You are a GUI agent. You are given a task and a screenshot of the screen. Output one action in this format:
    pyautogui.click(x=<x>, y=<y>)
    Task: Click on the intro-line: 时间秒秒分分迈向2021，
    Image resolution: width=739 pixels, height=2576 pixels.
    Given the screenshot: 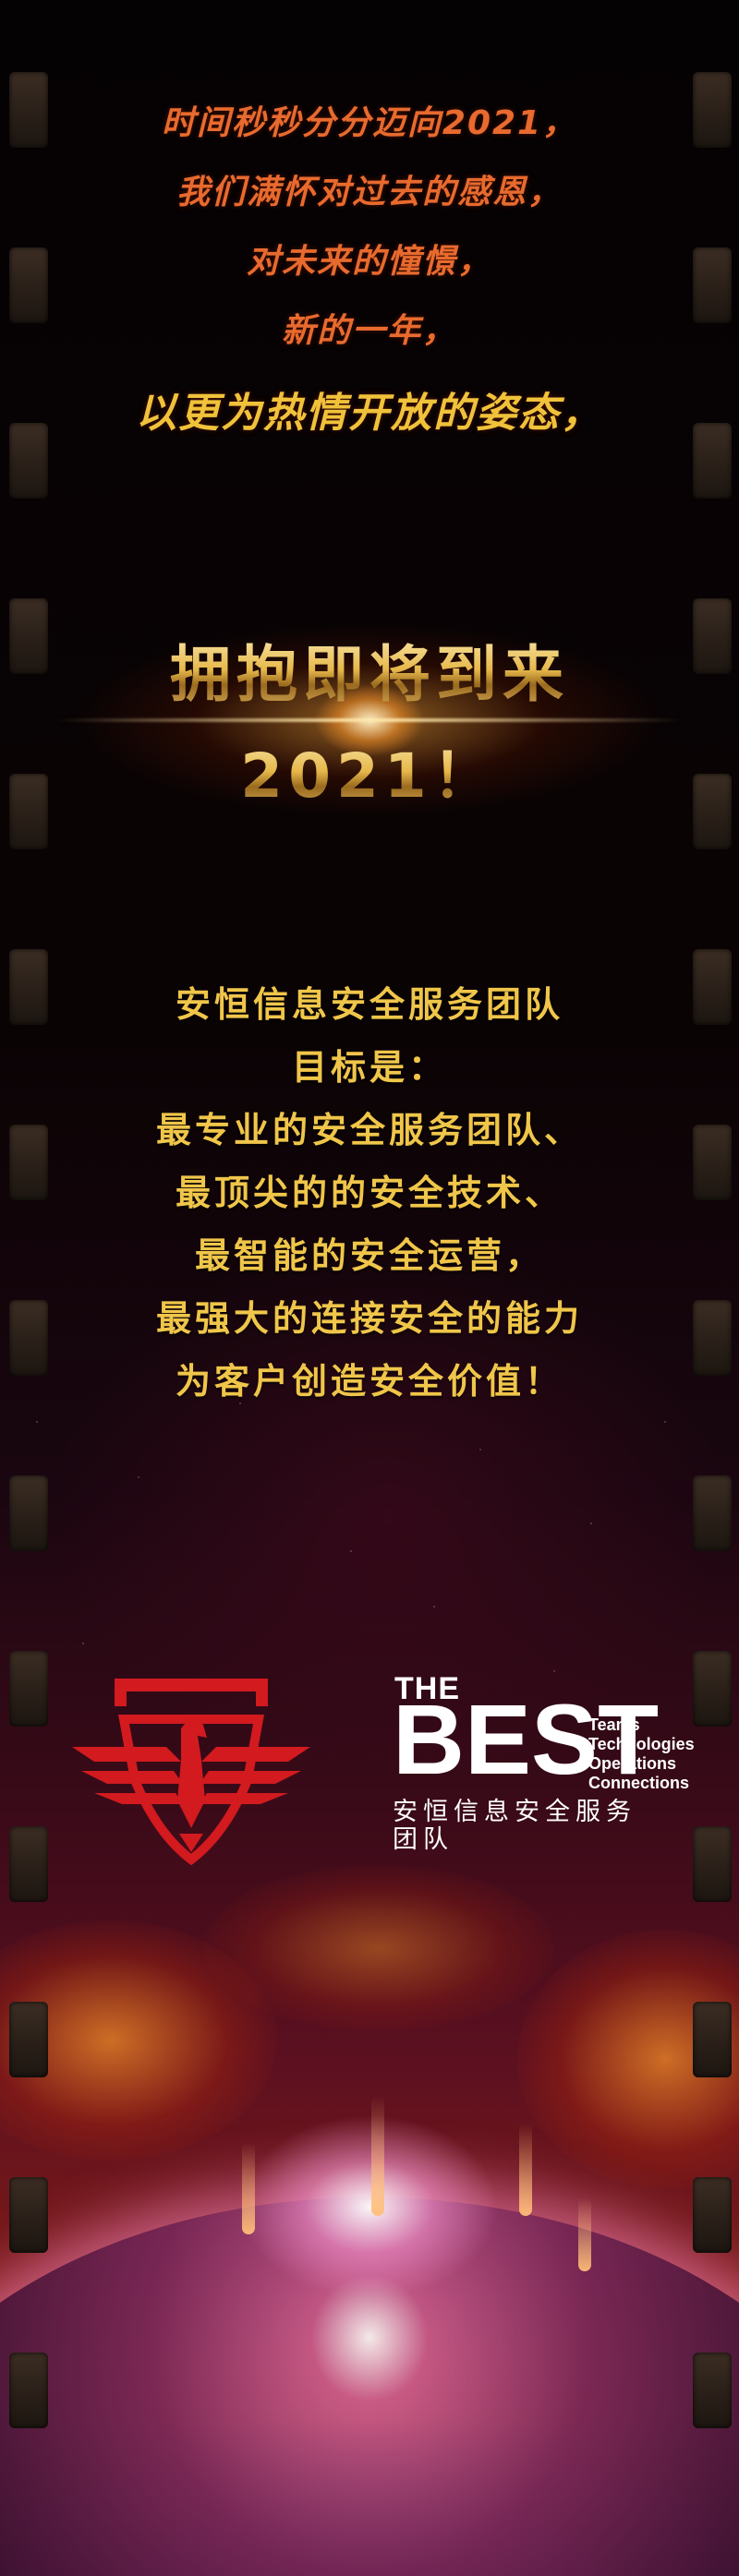 What is the action you would take?
    pyautogui.click(x=369, y=123)
    